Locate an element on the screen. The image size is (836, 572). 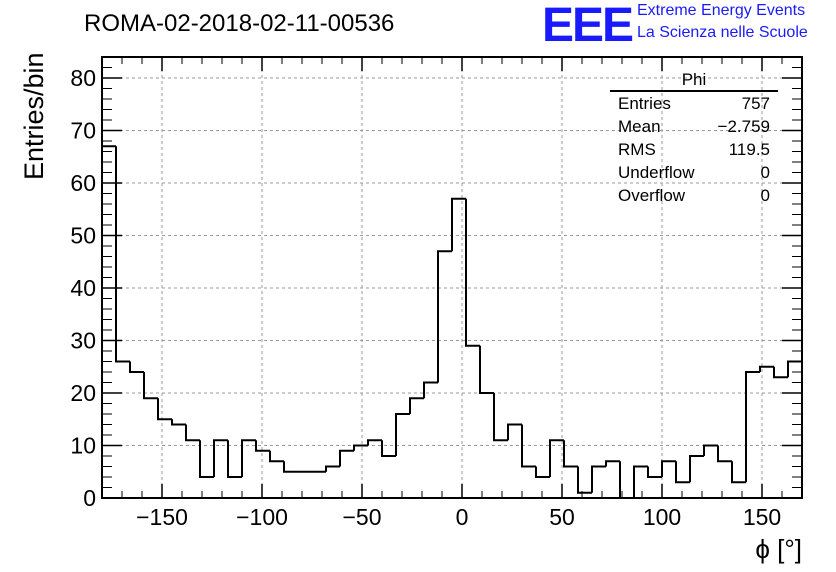
stats-label: RMS is located at coordinates (637, 149).